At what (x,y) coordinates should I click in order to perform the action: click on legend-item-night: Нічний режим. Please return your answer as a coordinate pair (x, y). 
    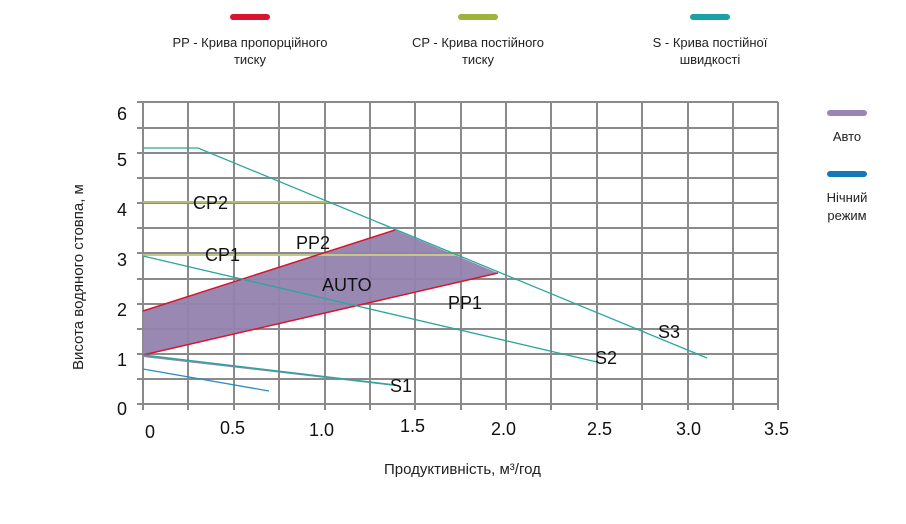
    Looking at the image, I should click on (847, 198).